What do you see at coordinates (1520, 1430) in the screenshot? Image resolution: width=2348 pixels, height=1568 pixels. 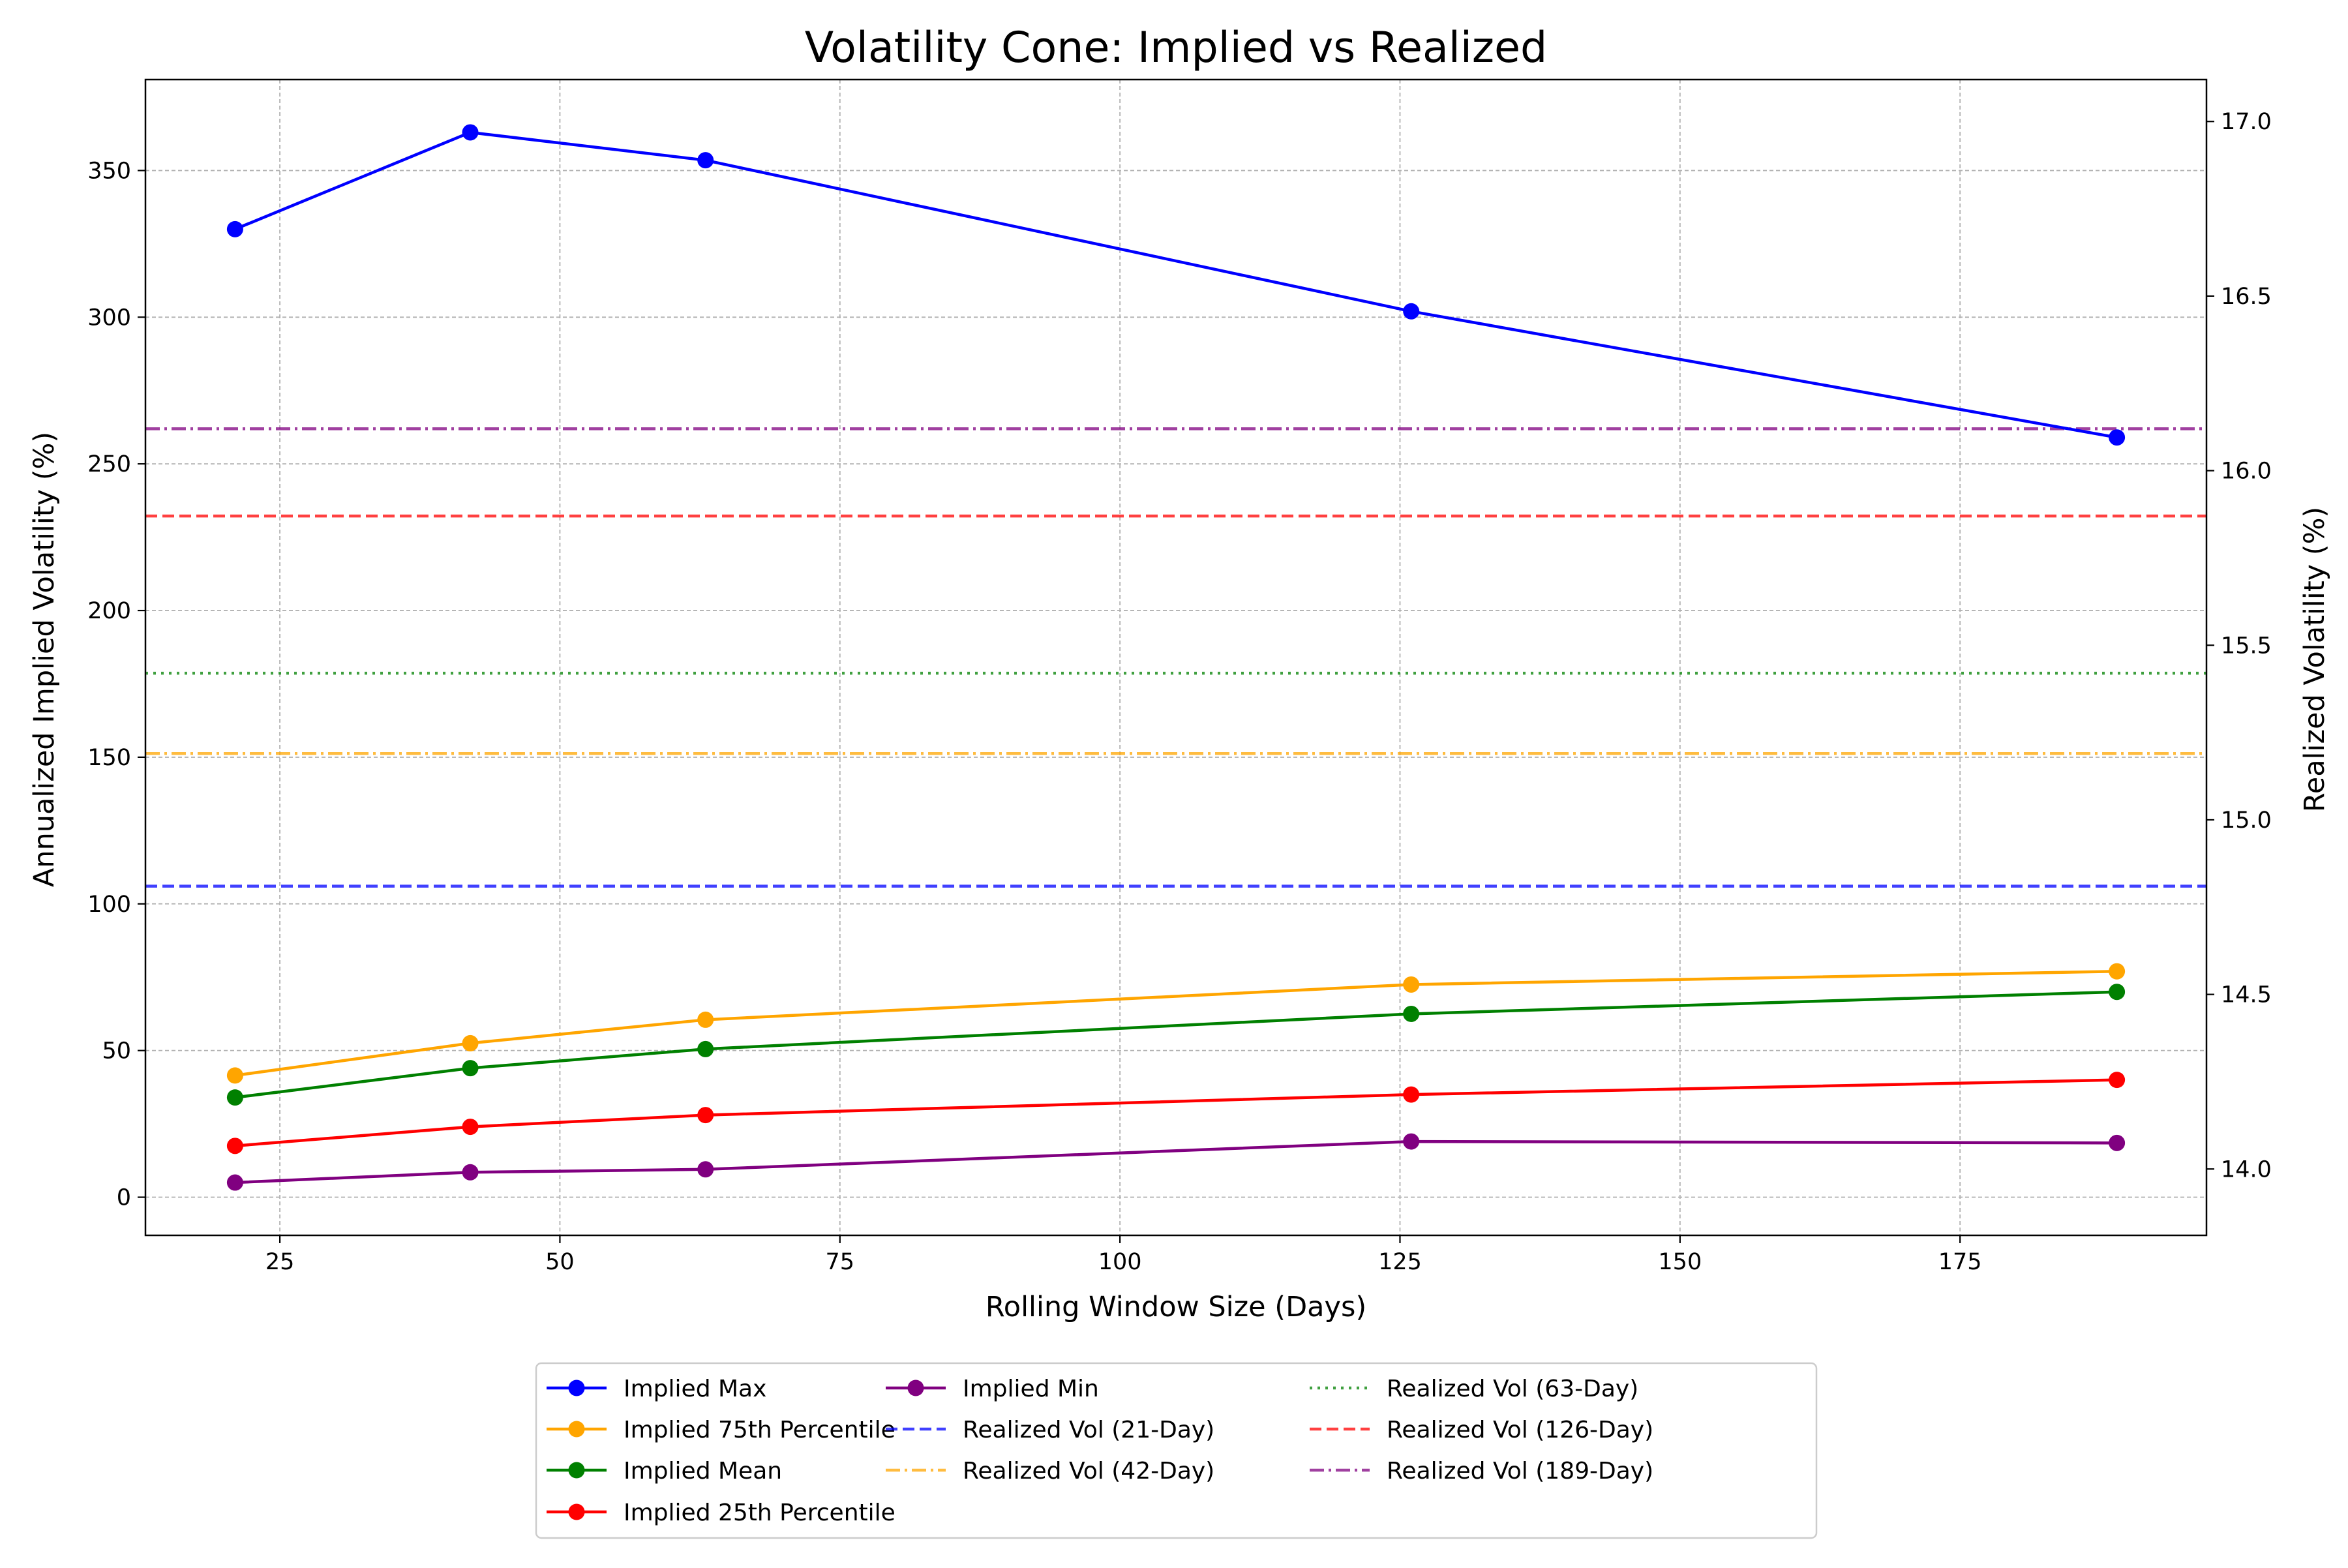 I see `legend-label: Realized Vol (126-Day)` at bounding box center [1520, 1430].